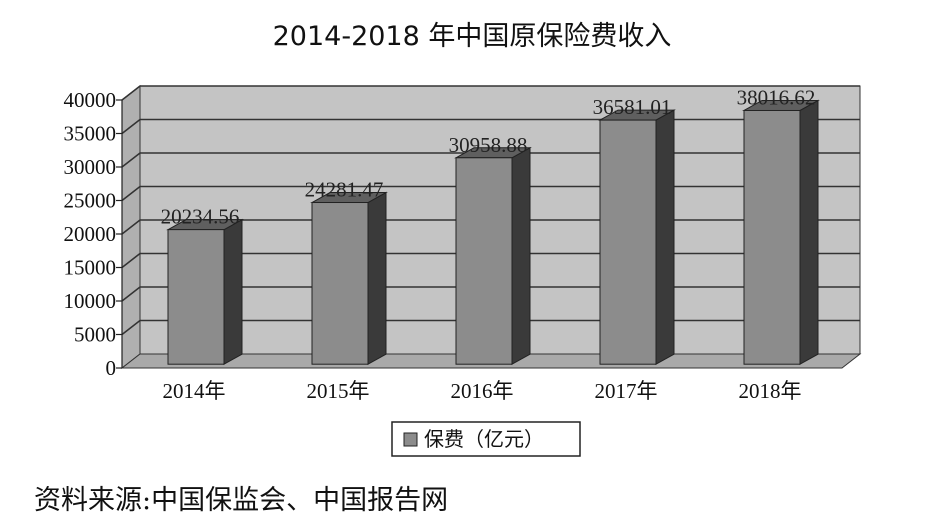  What do you see at coordinates (626, 391) in the screenshot?
I see `x-tick-label: 2017年` at bounding box center [626, 391].